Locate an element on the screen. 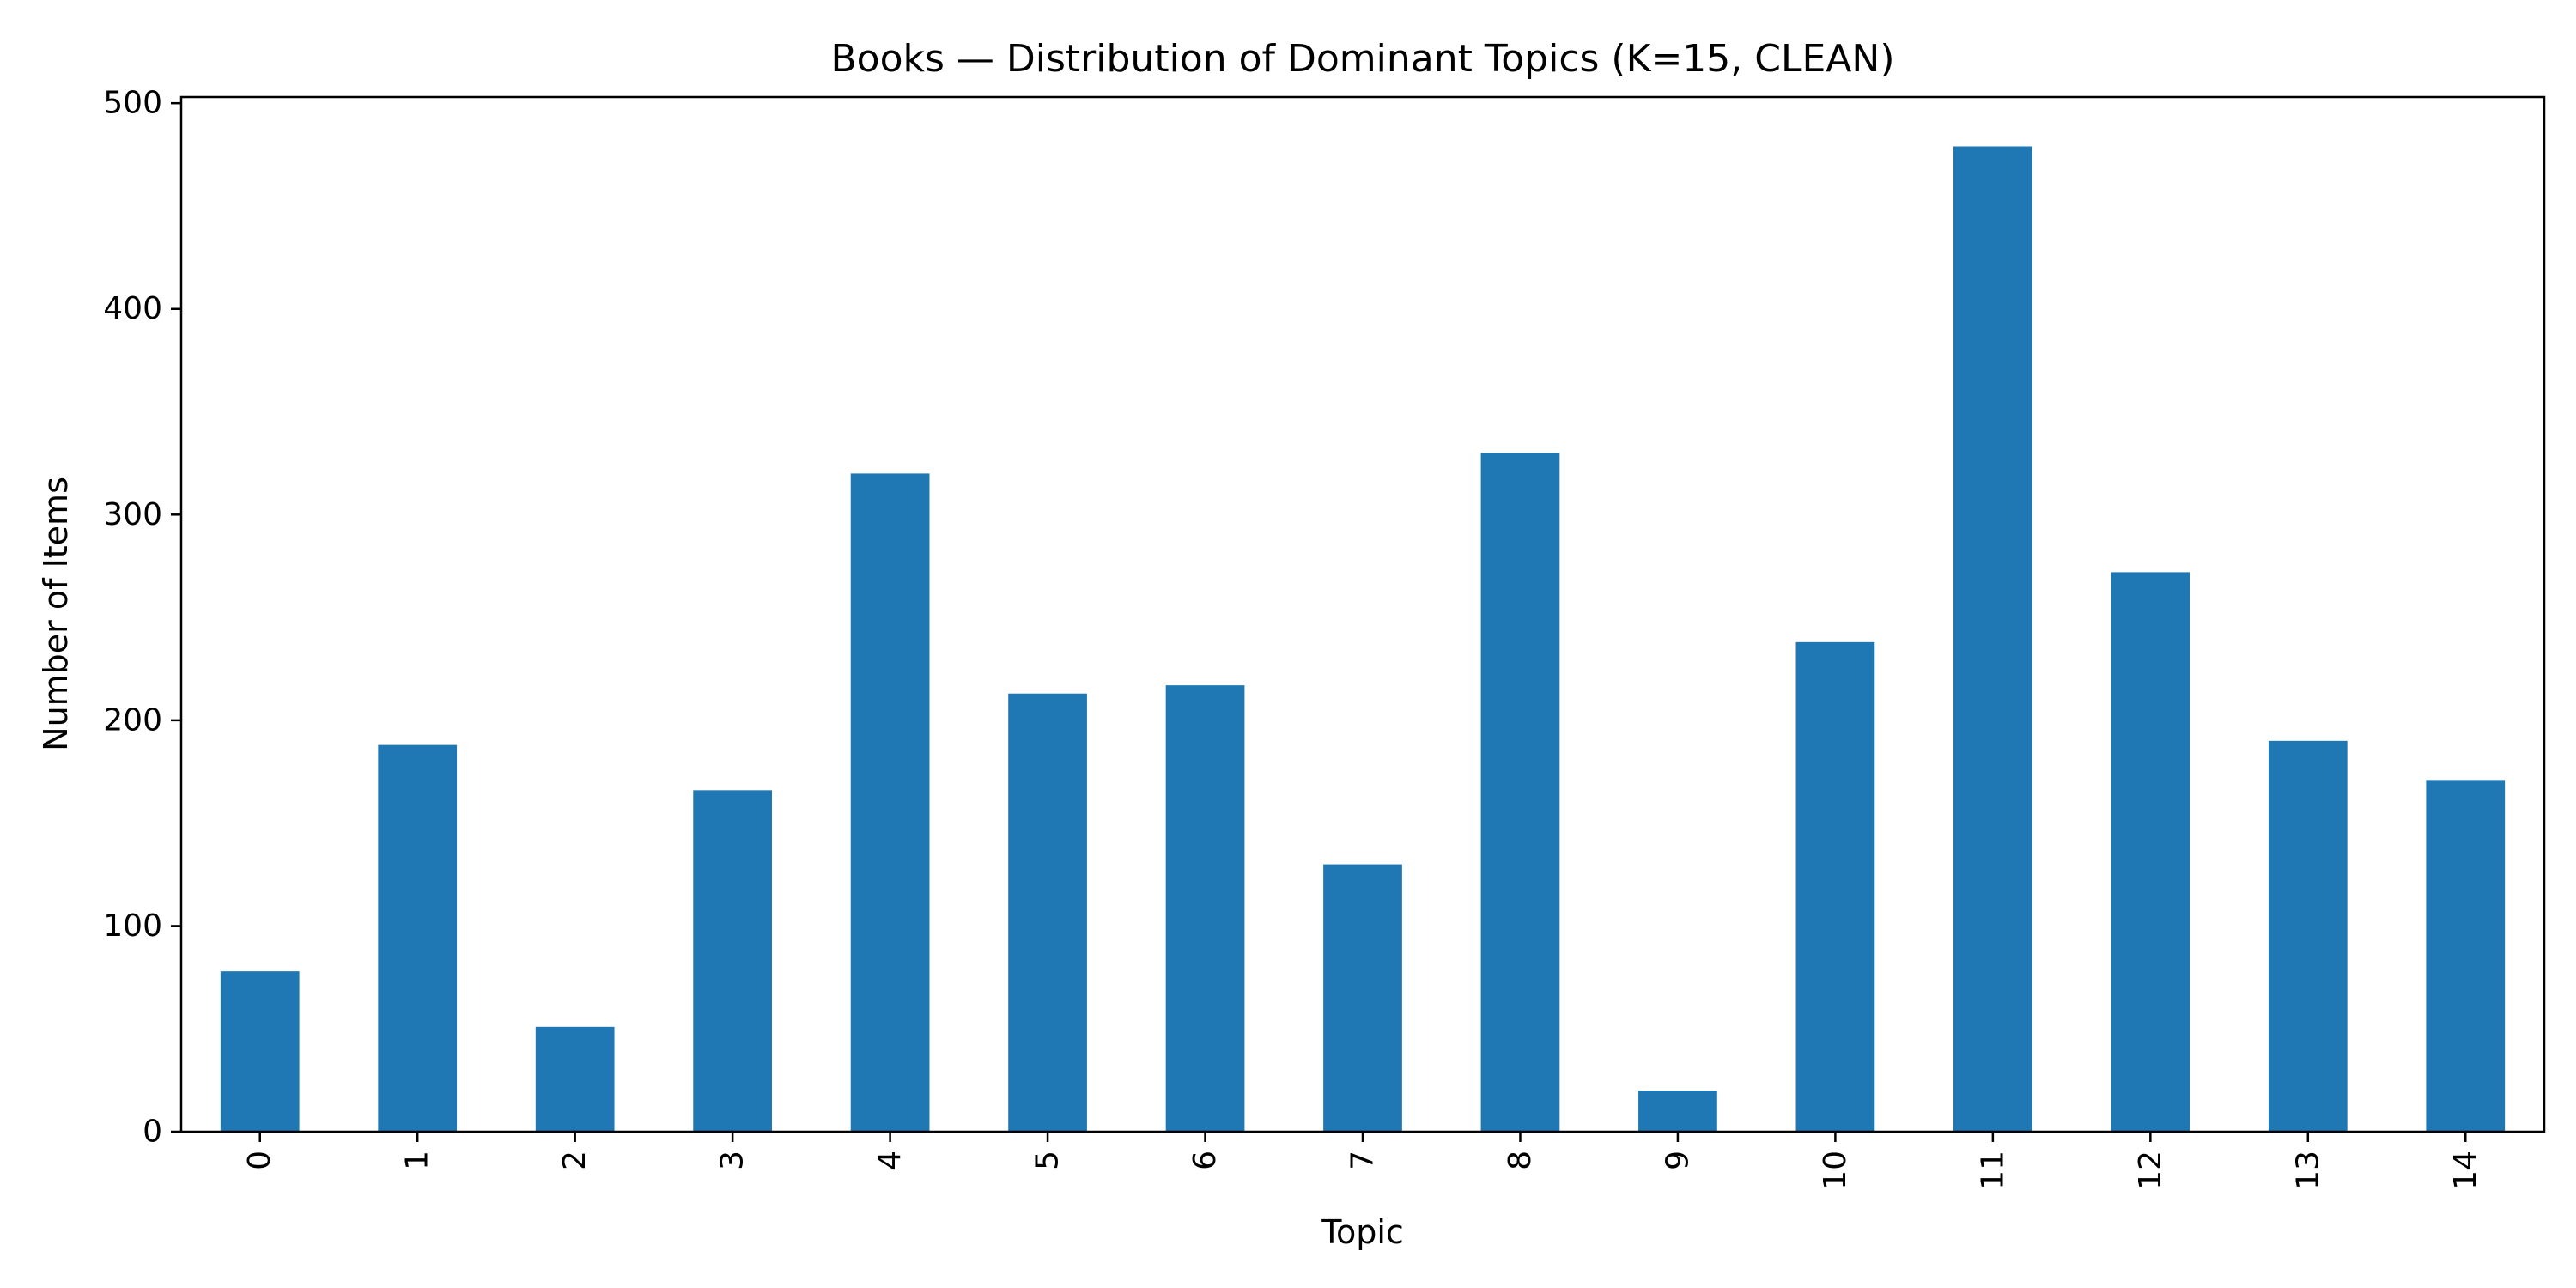  y-tick-label: 300 is located at coordinates (132, 514).